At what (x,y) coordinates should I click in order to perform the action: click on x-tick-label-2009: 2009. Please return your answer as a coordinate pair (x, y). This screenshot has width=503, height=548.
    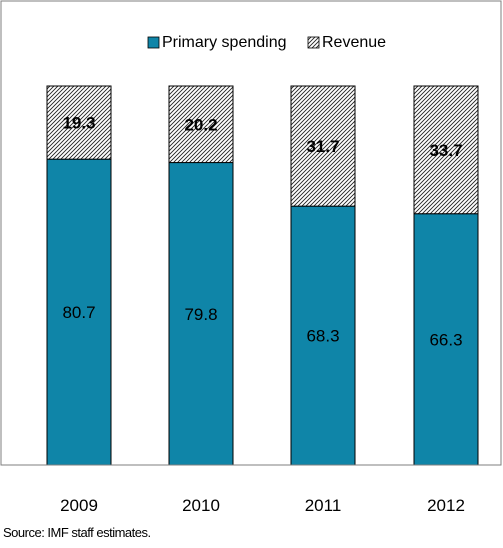
    Looking at the image, I should click on (79, 505).